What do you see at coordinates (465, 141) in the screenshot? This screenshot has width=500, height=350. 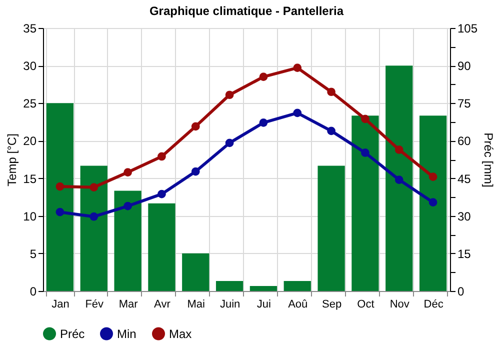 I see `y2-tick-label: 60` at bounding box center [465, 141].